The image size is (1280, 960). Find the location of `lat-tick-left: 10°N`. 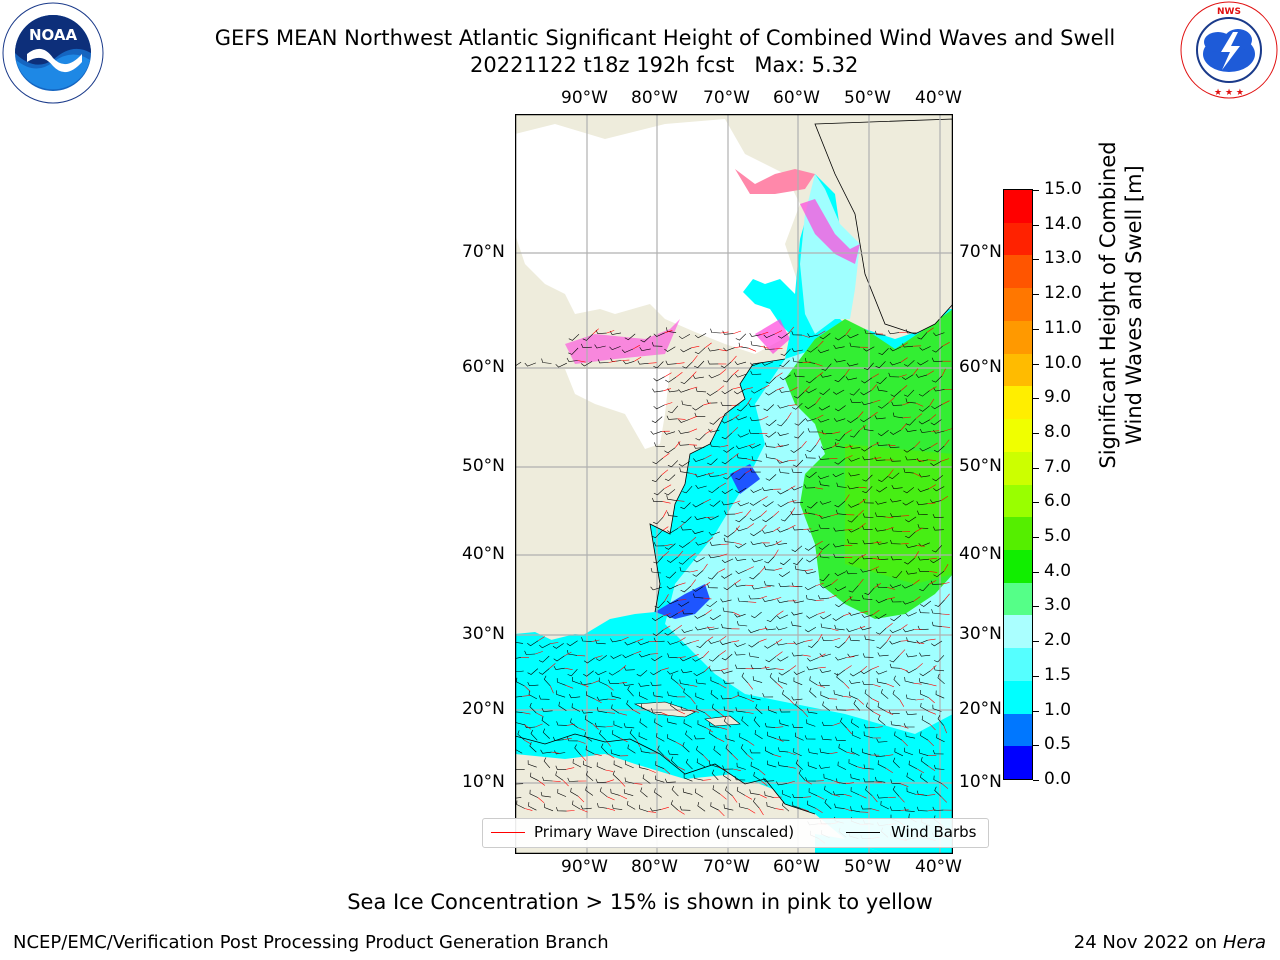

lat-tick-left: 10°N is located at coordinates (483, 782).